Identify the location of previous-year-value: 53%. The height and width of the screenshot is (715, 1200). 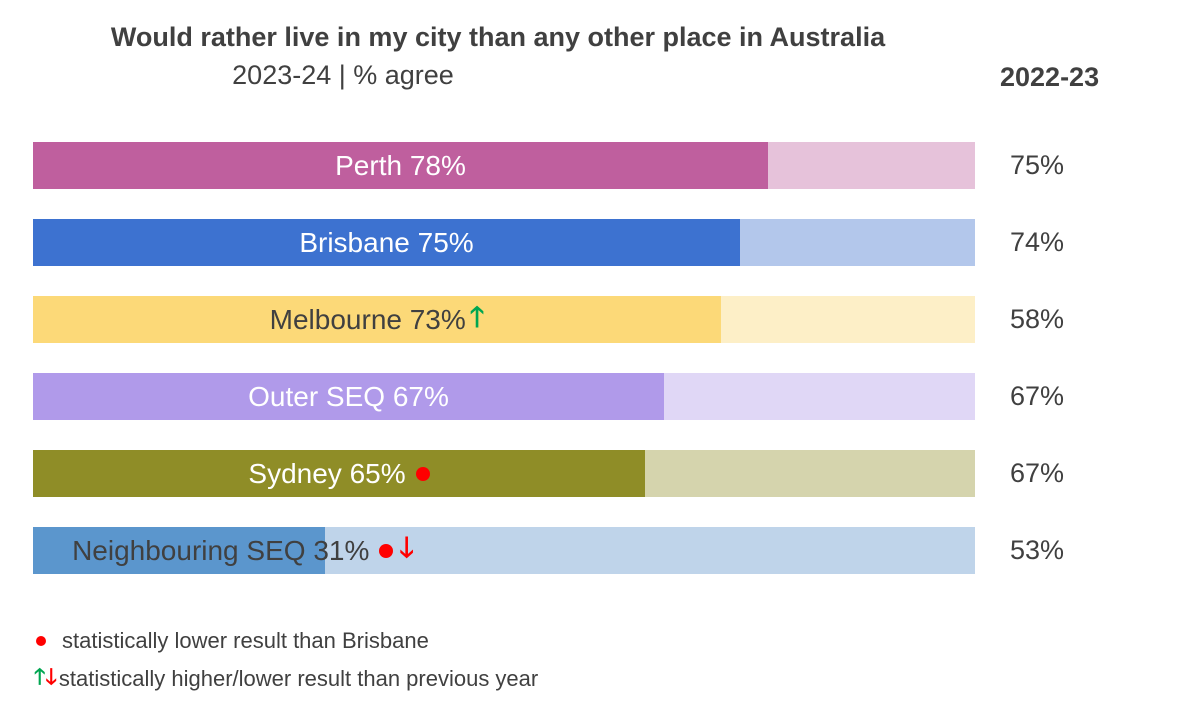
(1037, 550).